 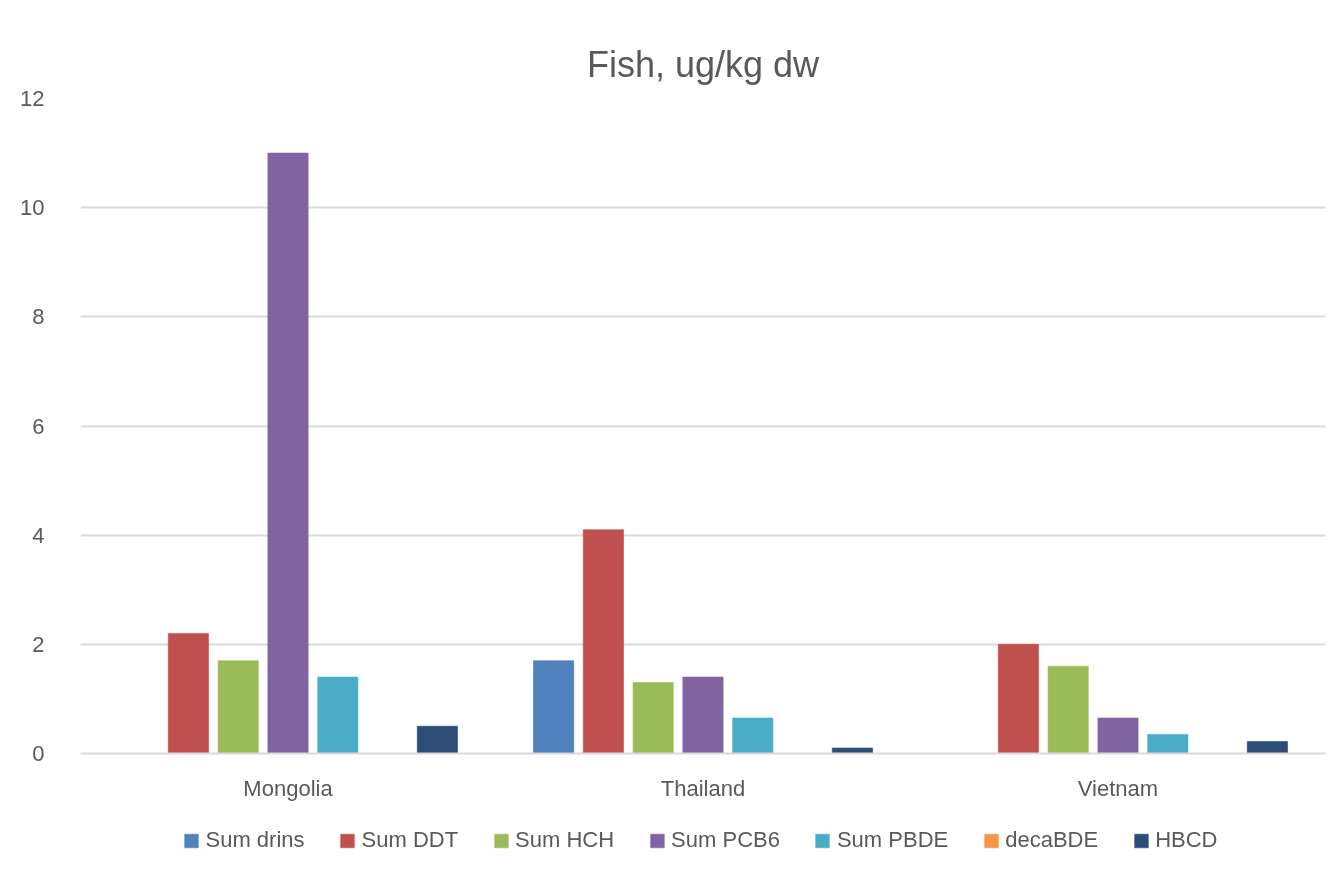 I want to click on y-tick-label: 2, so click(x=38, y=644).